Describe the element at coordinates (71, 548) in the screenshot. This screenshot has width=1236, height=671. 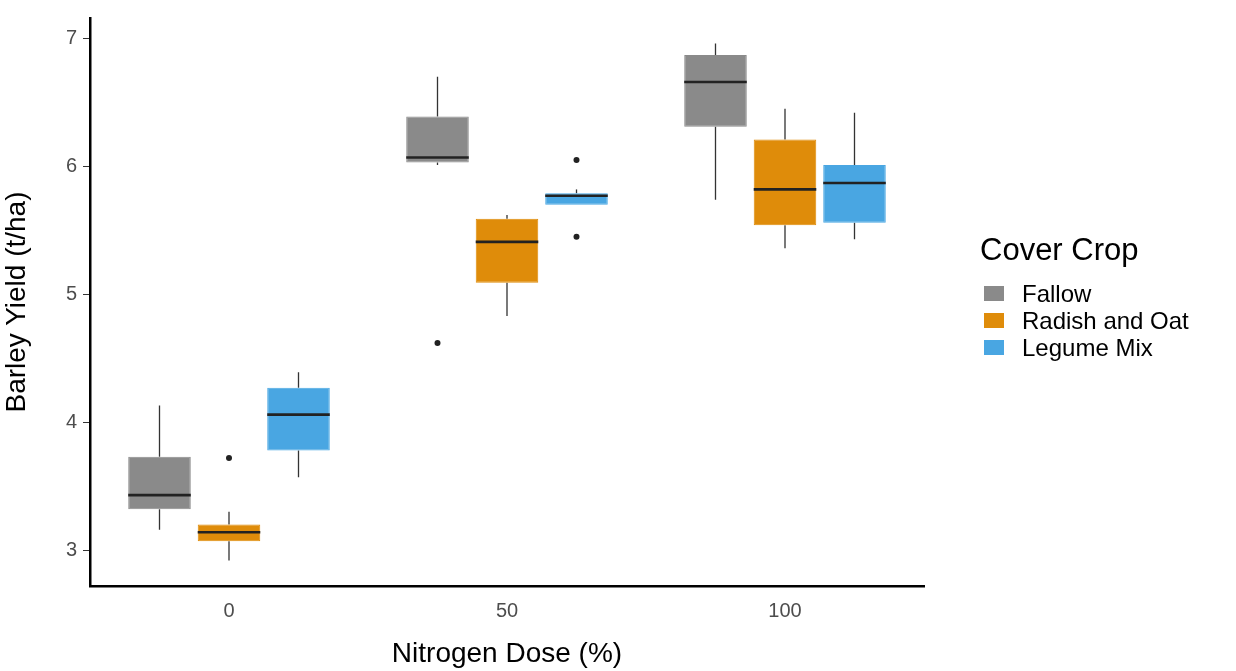
I see `y-tick-label: 3` at that location.